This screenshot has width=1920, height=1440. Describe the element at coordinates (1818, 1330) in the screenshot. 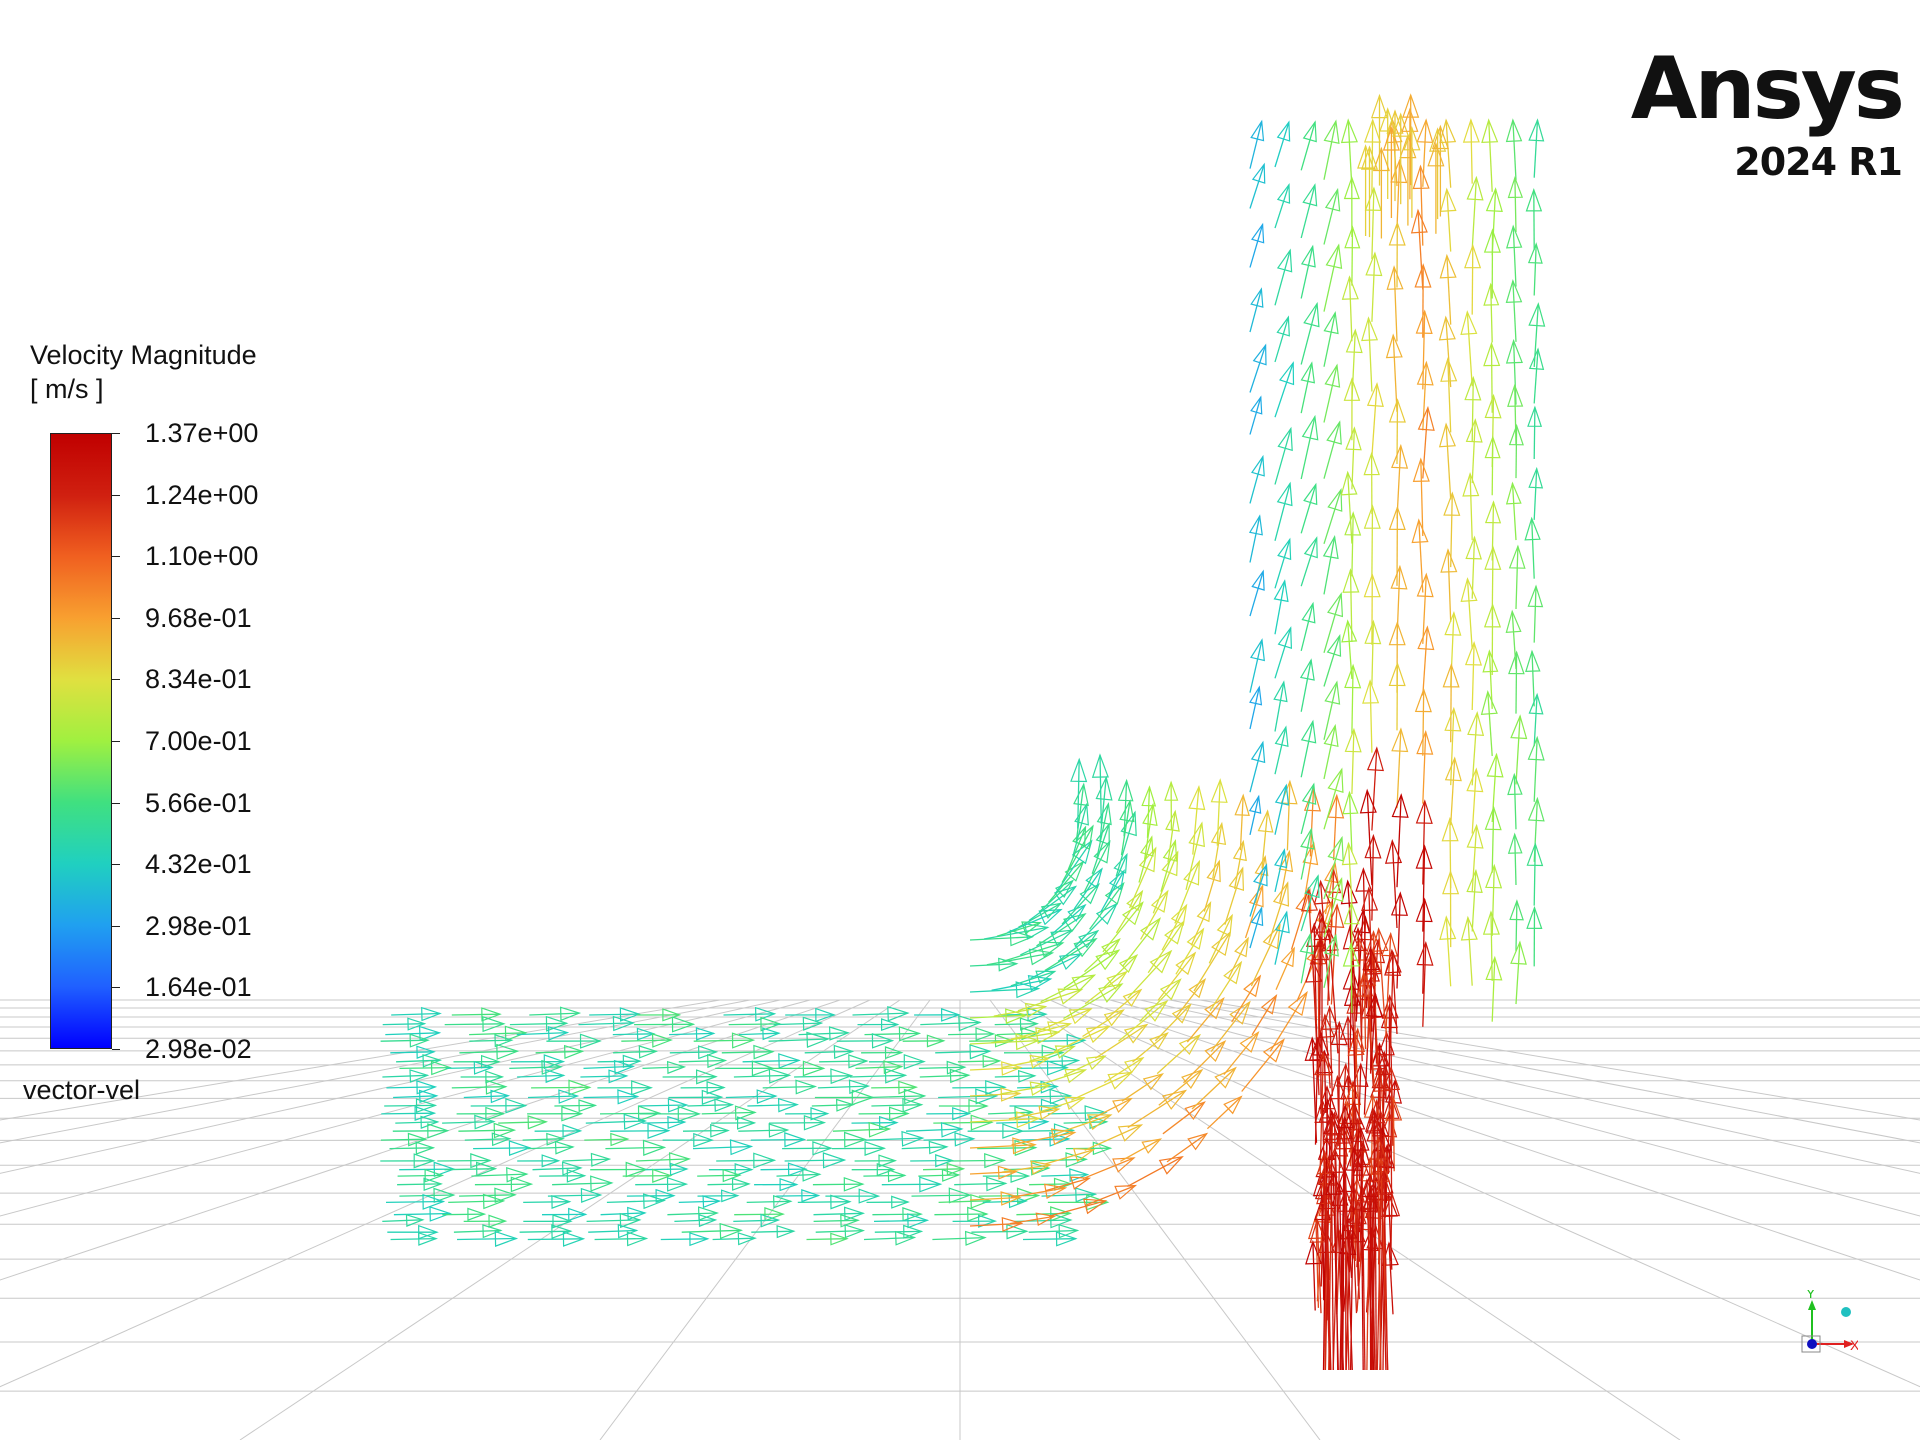

I see `axis-triad: Y X` at that location.